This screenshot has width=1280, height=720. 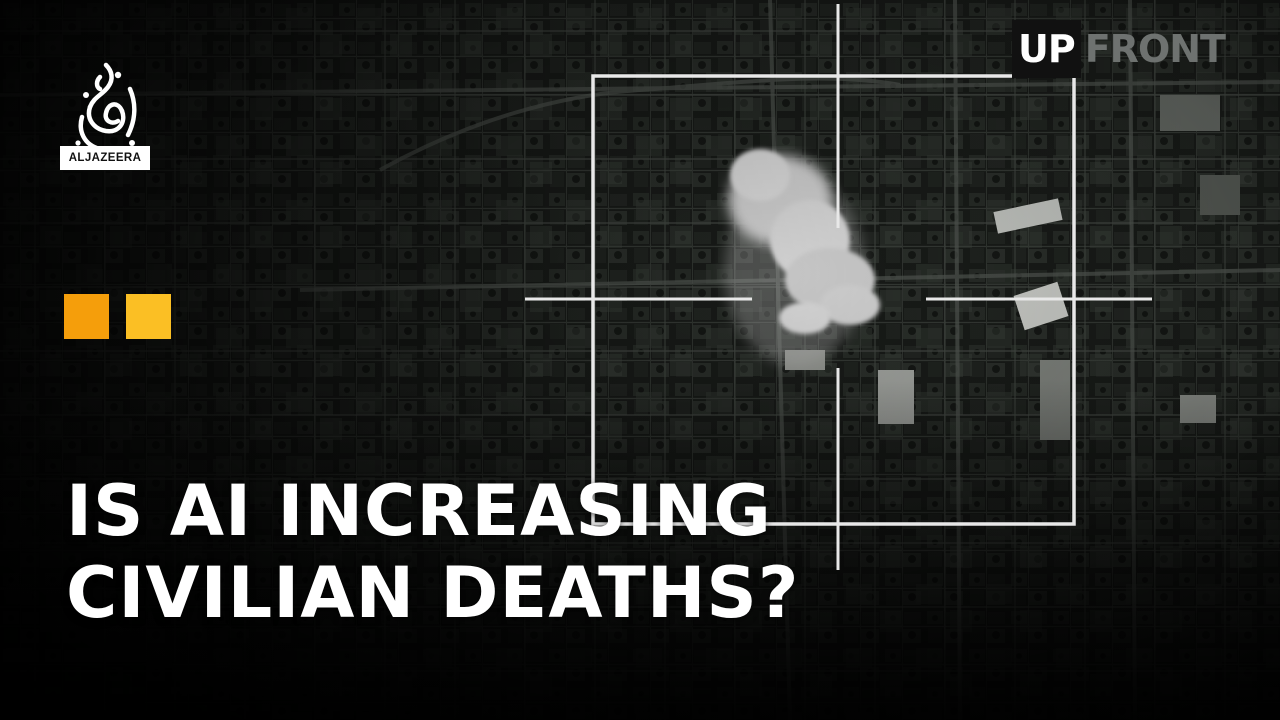 I want to click on upfront-badge: UP FRONT, so click(x=1119, y=49).